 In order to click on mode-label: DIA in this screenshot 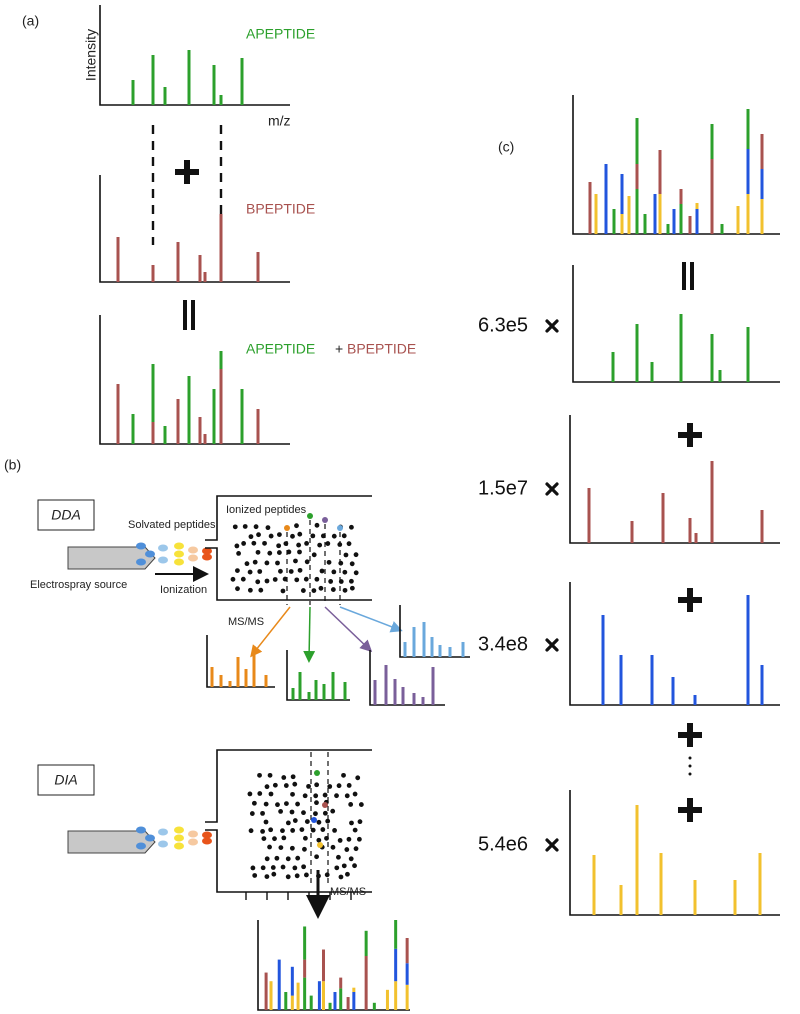, I will do `click(65, 780)`.